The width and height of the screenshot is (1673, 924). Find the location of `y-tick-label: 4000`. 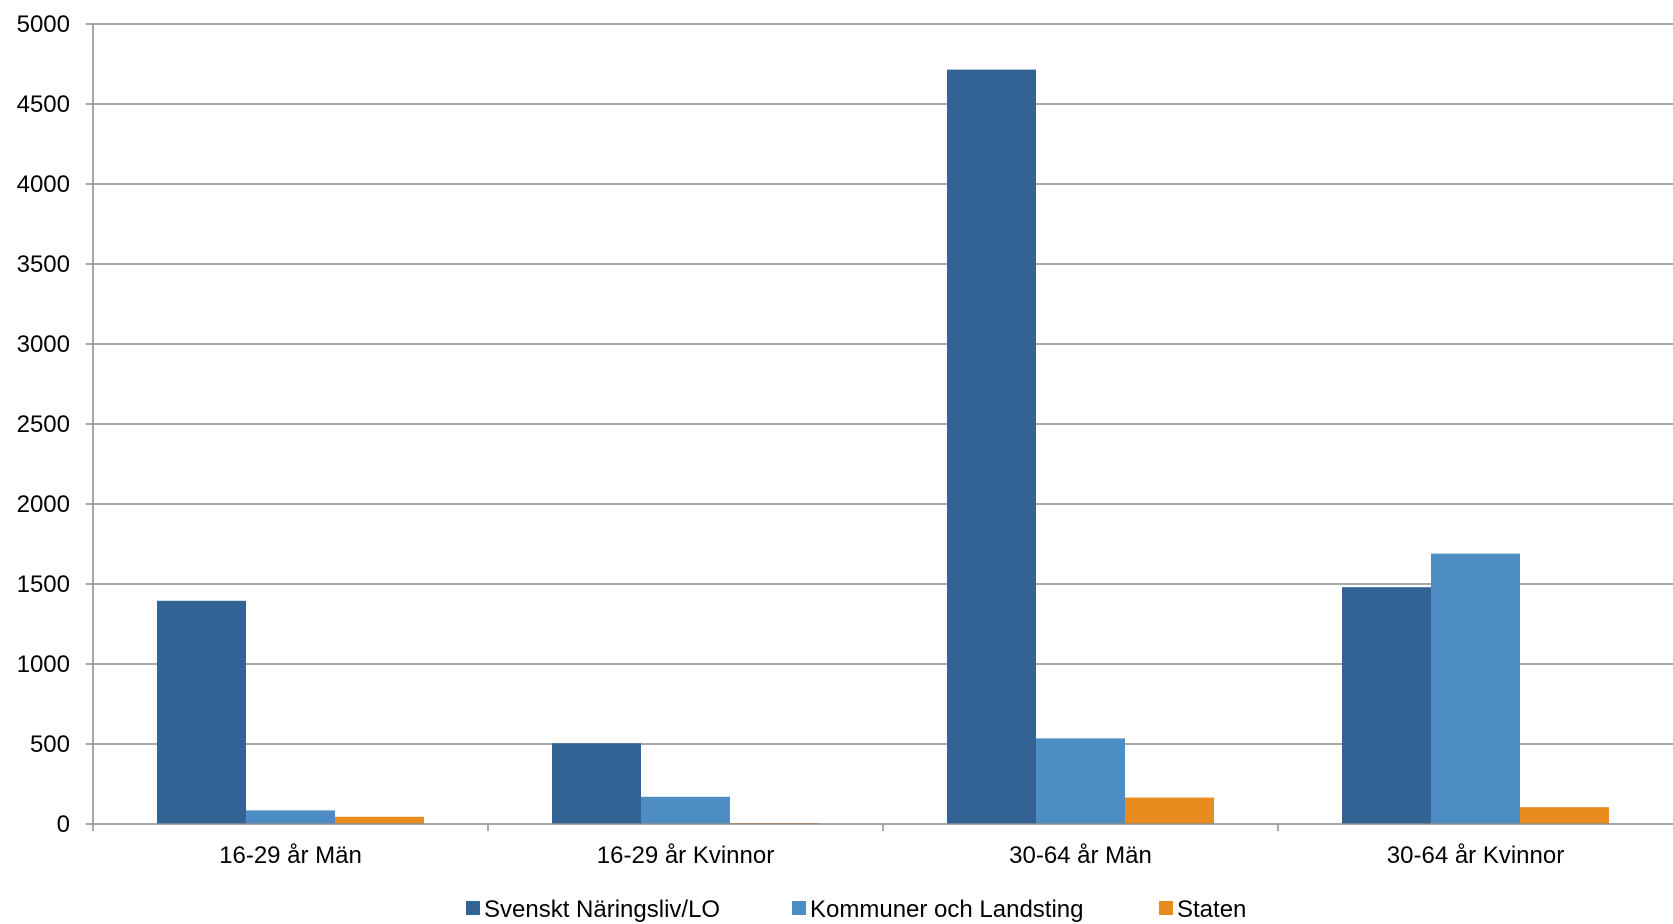

y-tick-label: 4000 is located at coordinates (43, 184).